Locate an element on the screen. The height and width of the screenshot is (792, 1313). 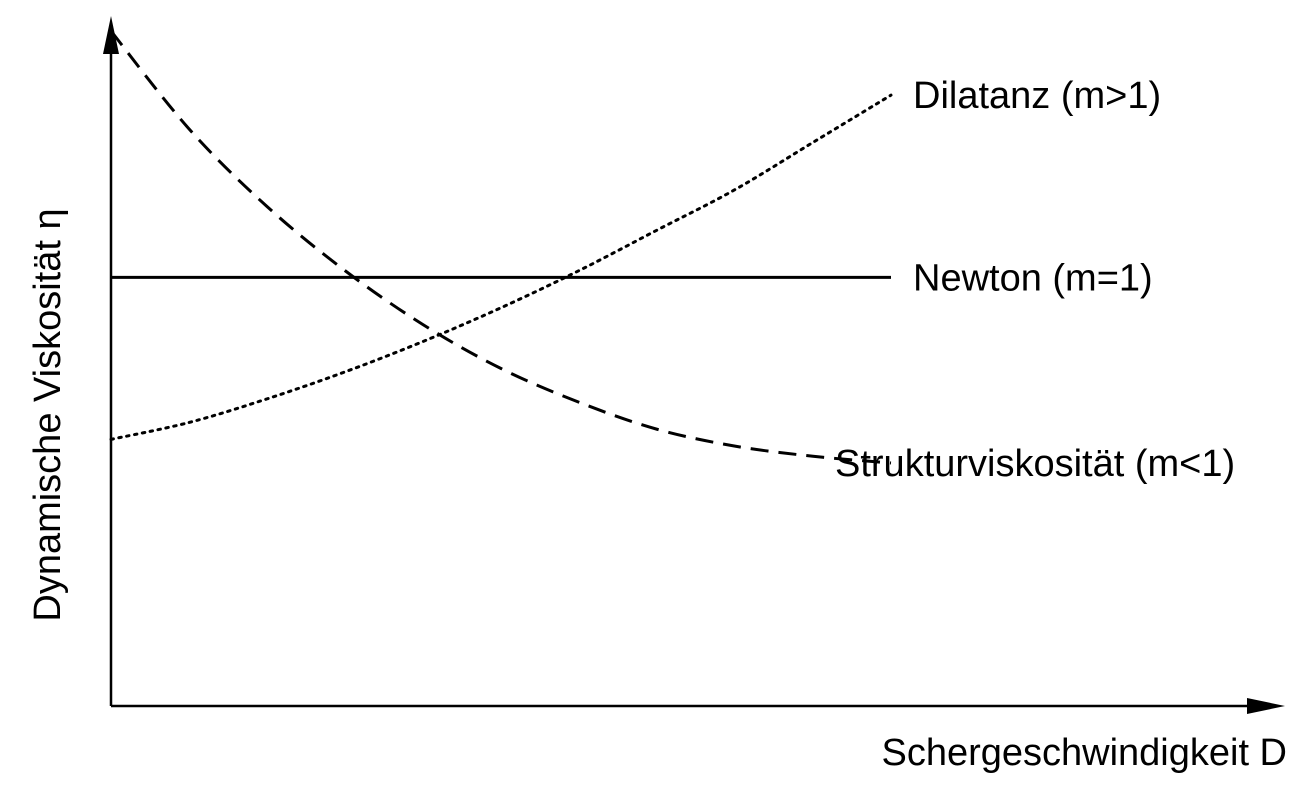
x-axis-arrow is located at coordinates (1266, 706).